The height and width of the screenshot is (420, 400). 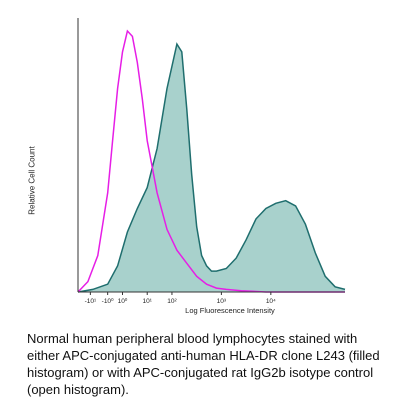 I want to click on x-tick-label: 10⁰, so click(x=123, y=301).